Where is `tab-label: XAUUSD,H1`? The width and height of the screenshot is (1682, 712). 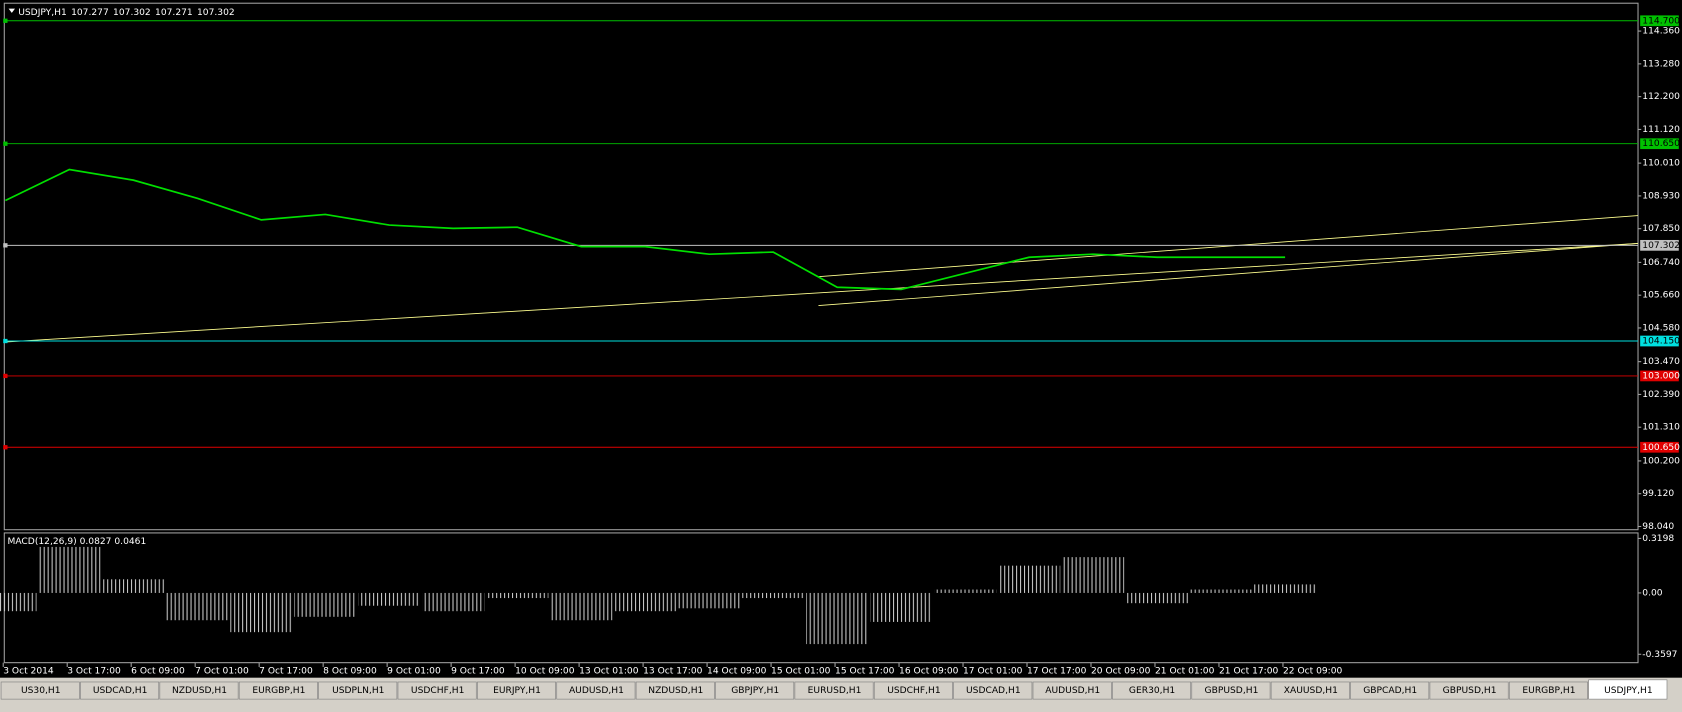 tab-label: XAUUSD,H1 is located at coordinates (1311, 691).